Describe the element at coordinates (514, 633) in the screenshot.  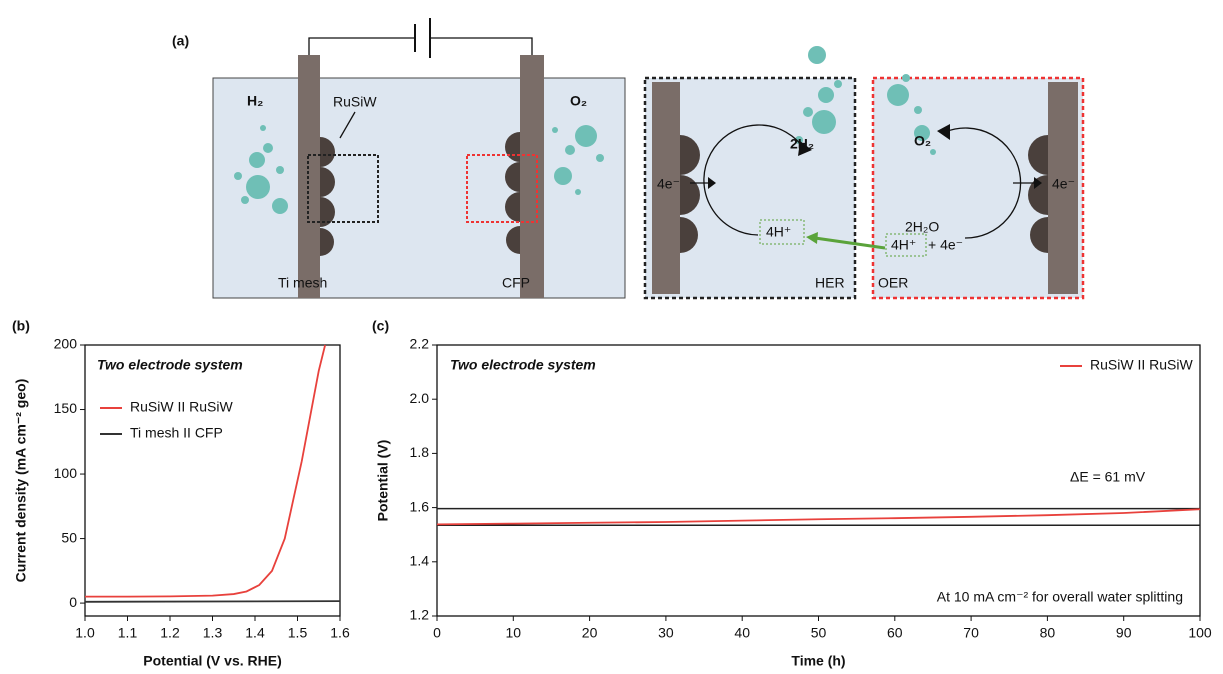
I see `x-tick-label: 10` at that location.